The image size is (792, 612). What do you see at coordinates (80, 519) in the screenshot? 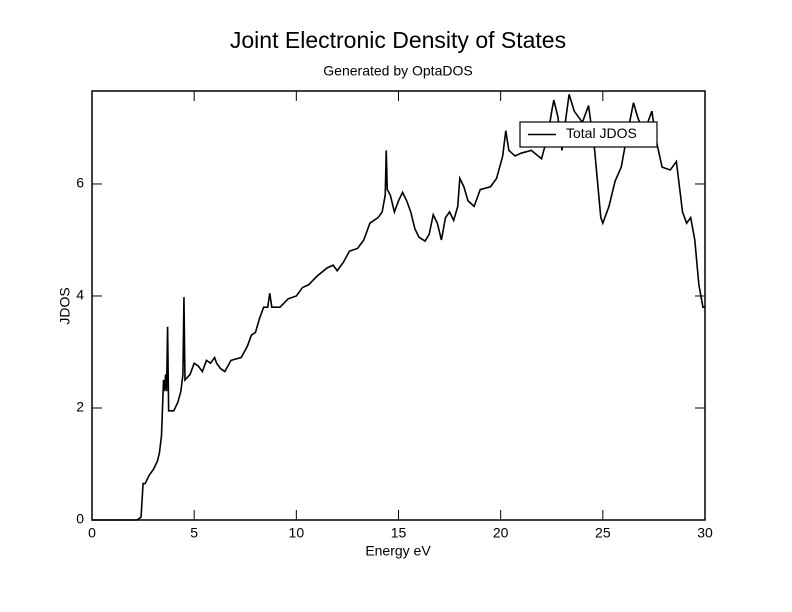
I see `y-tick-label: 0` at bounding box center [80, 519].